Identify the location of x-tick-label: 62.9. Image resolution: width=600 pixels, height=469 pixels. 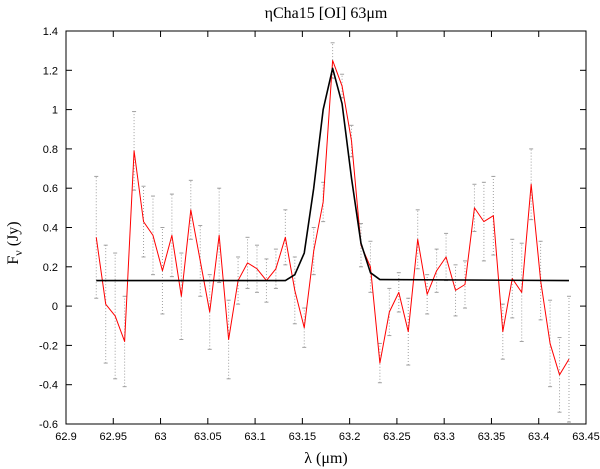
(65, 437).